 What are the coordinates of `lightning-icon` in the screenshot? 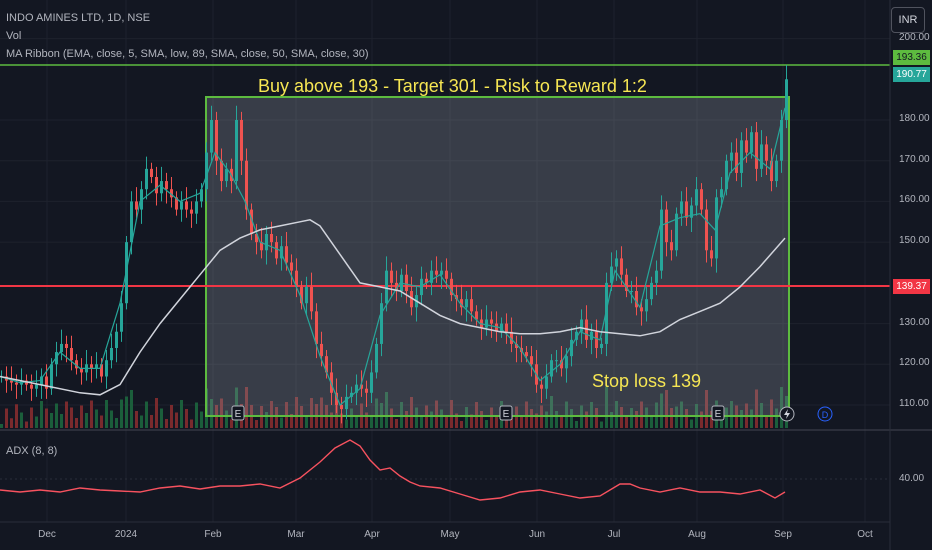 It's located at (787, 414).